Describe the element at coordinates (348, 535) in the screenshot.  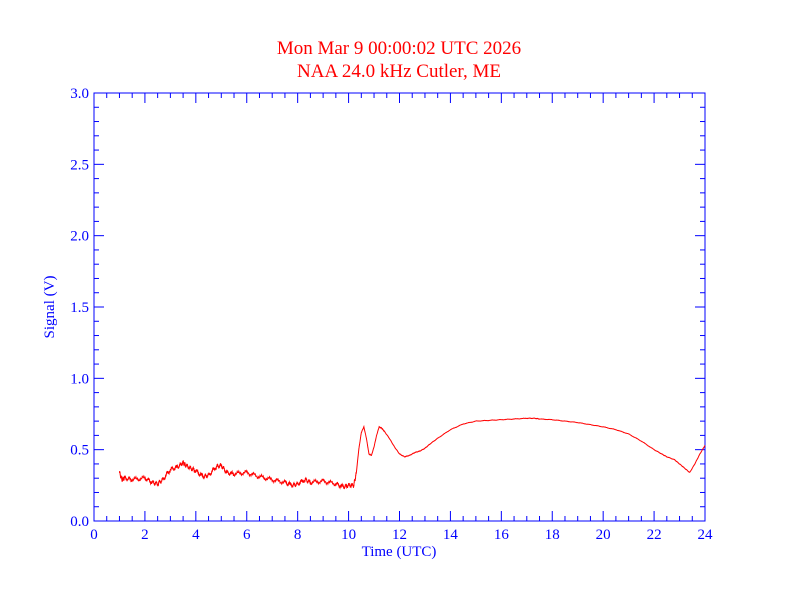
I see `x-tick-label: 10` at that location.